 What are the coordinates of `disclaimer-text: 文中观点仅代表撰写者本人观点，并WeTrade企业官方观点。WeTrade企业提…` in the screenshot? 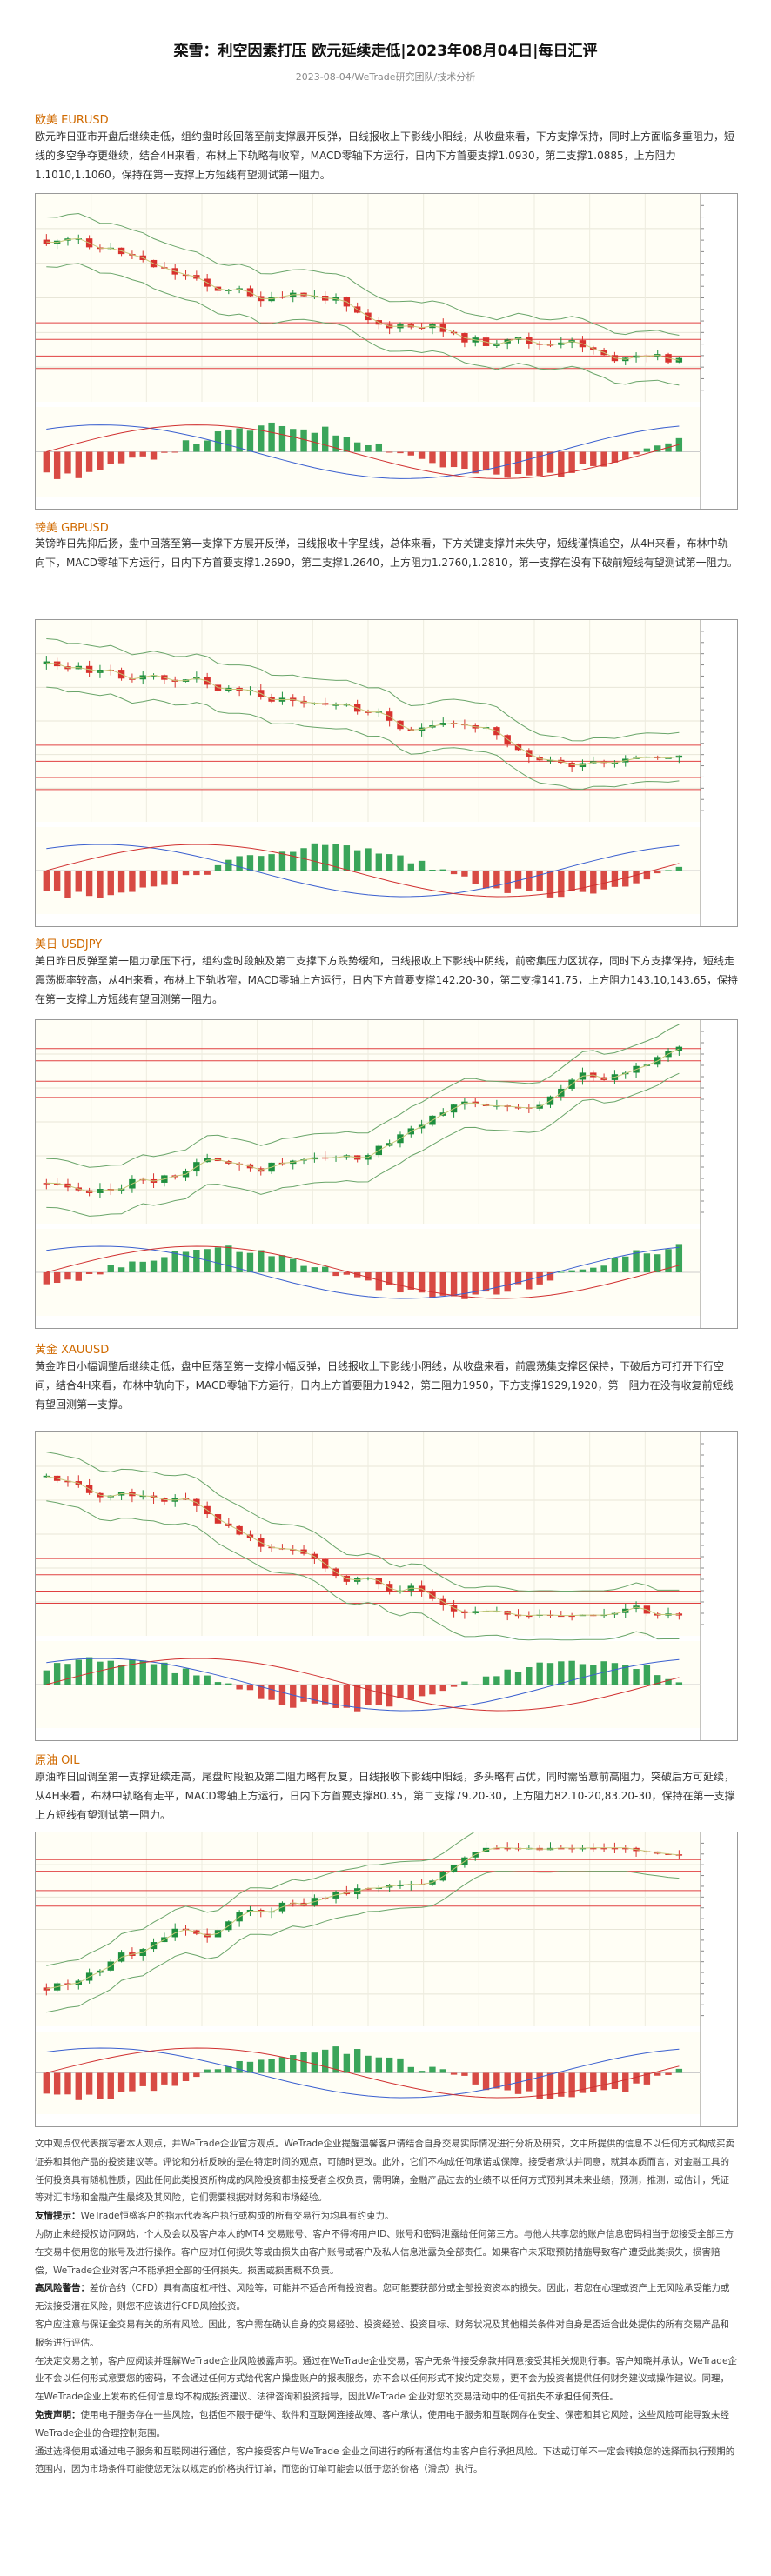 It's located at (384, 2172).